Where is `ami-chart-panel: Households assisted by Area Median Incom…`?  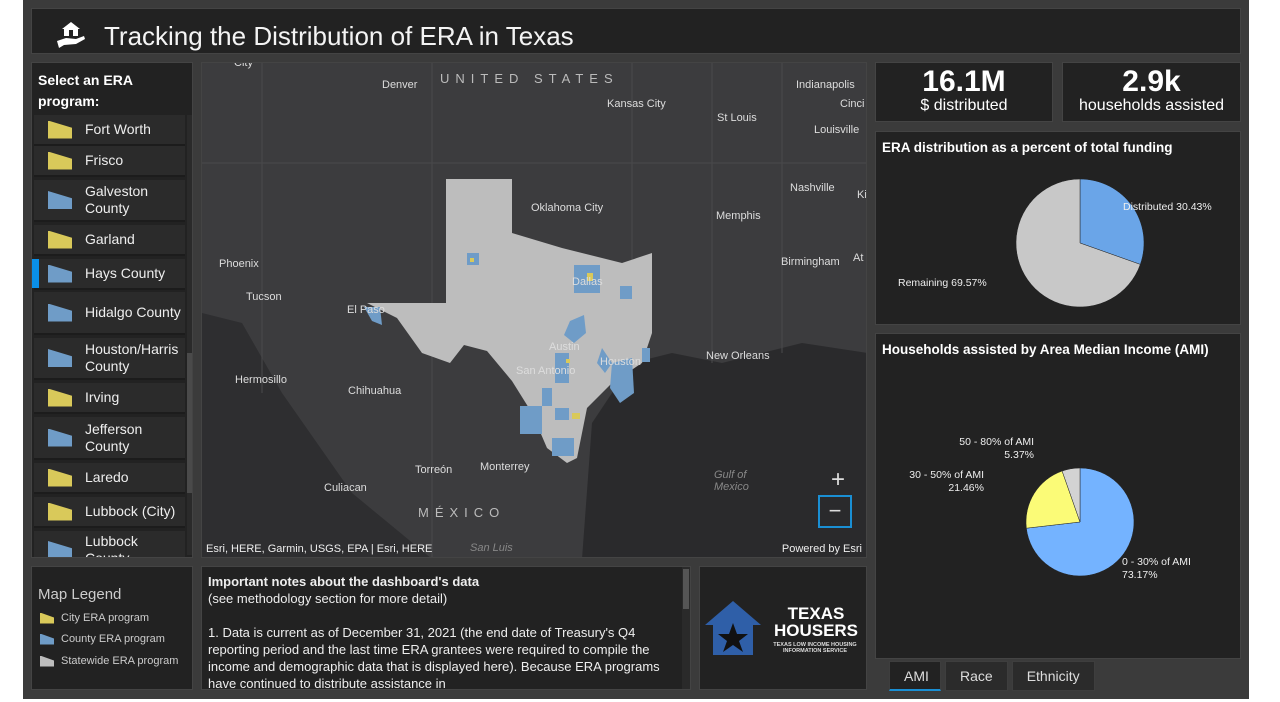
ami-chart-panel: Households assisted by Area Median Incom… is located at coordinates (1058, 496).